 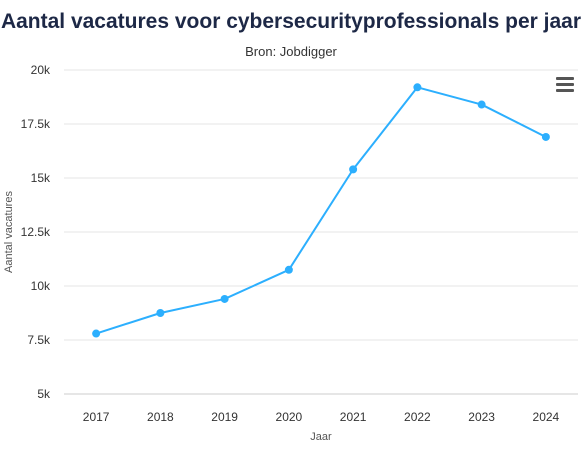 What do you see at coordinates (160, 417) in the screenshot?
I see `x-tick-label: 2018` at bounding box center [160, 417].